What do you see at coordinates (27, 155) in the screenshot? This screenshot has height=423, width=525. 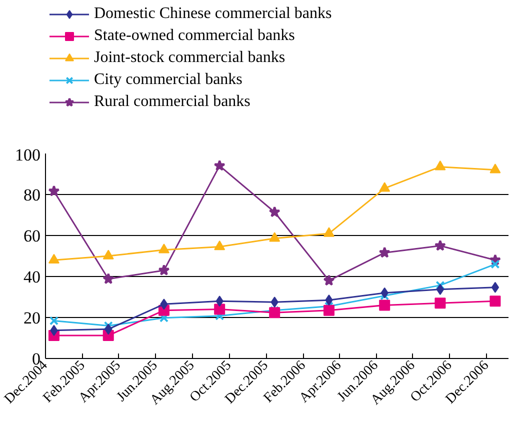 I see `y-tick-label: 100` at bounding box center [27, 155].